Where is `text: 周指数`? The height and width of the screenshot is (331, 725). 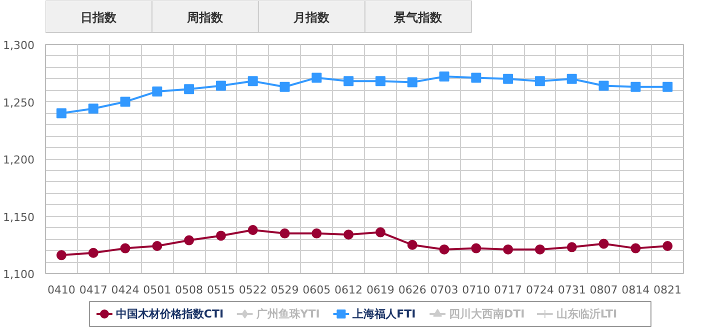 text: 周指数 is located at coordinates (205, 17).